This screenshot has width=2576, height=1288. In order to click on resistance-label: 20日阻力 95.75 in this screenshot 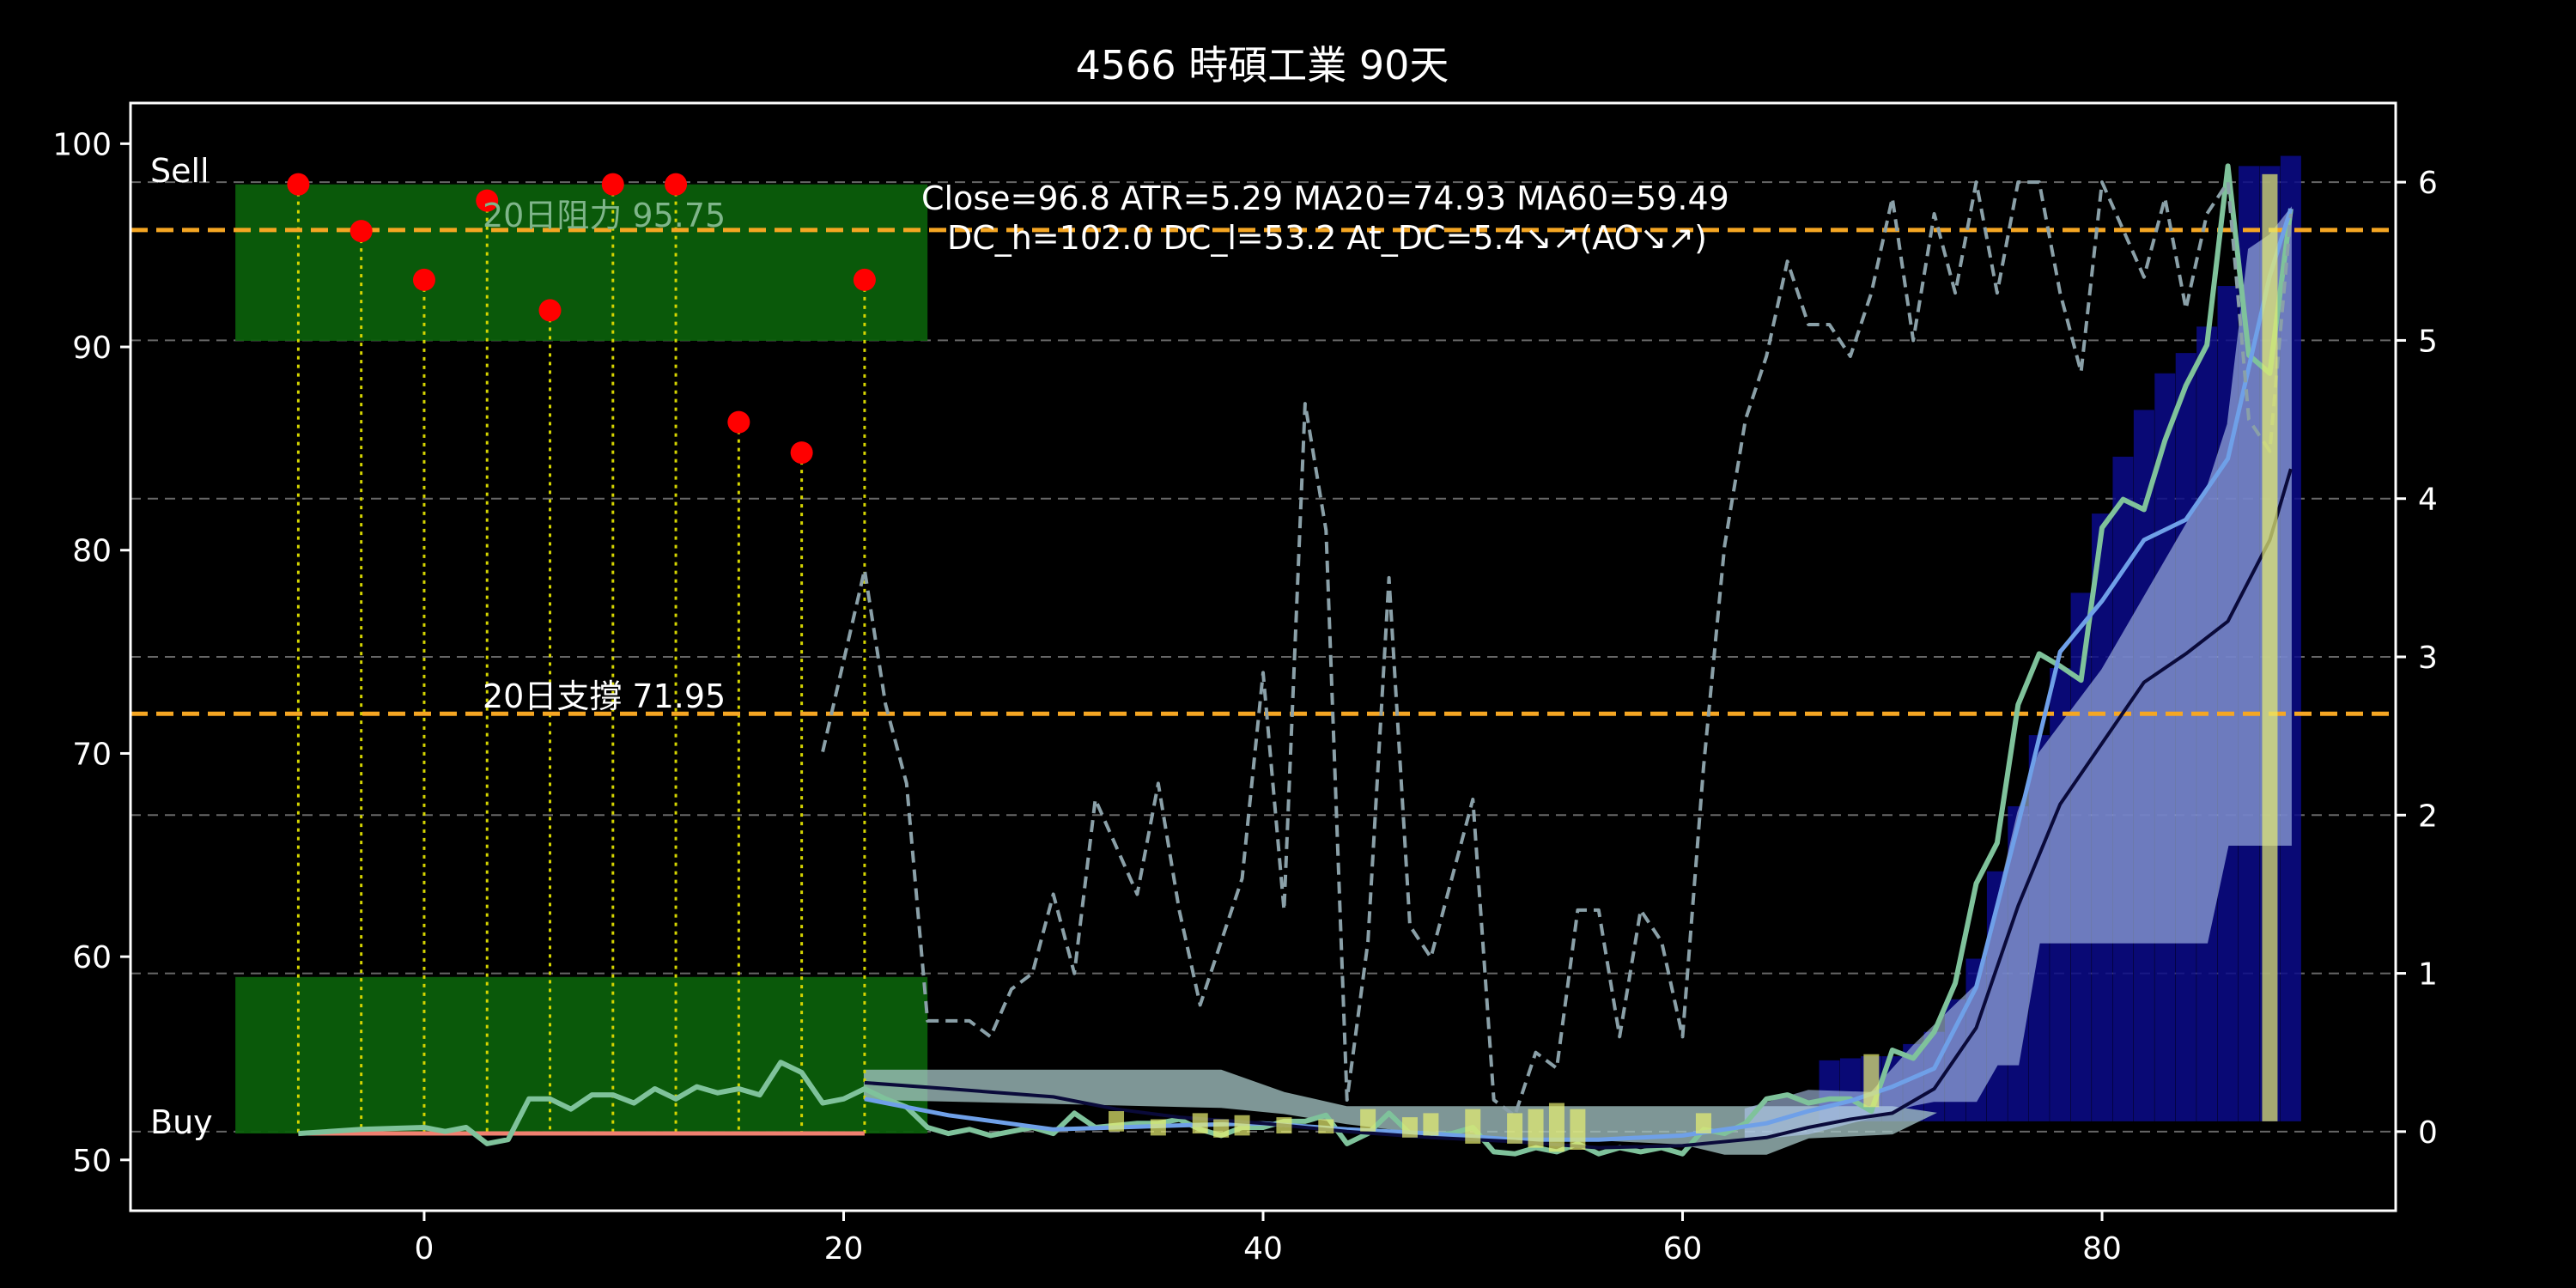, I will do `click(605, 215)`.